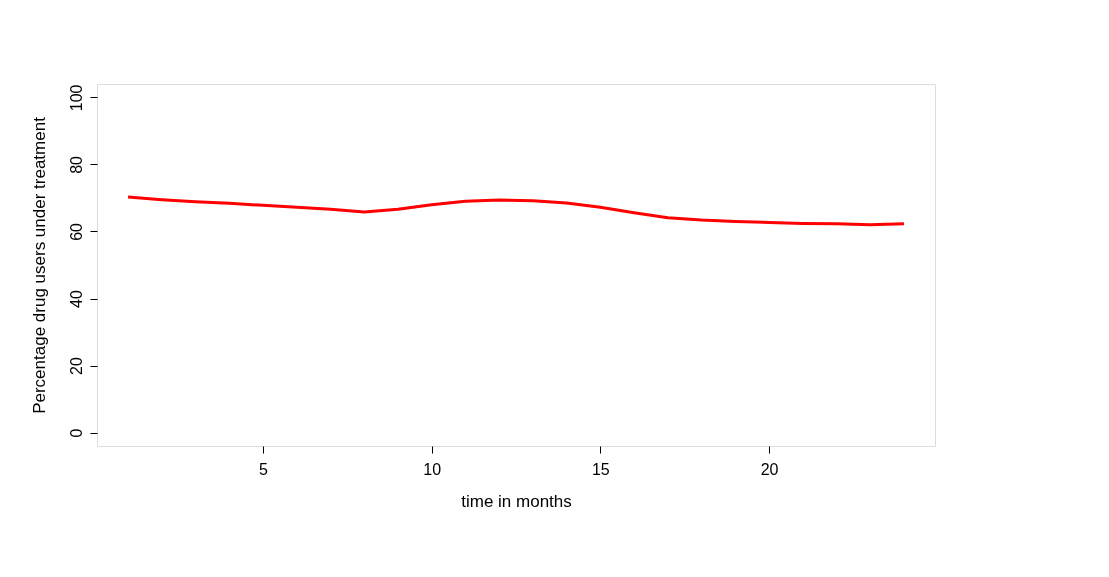 The width and height of the screenshot is (1109, 577). Describe the element at coordinates (264, 469) in the screenshot. I see `x-tick-label: 5` at that location.